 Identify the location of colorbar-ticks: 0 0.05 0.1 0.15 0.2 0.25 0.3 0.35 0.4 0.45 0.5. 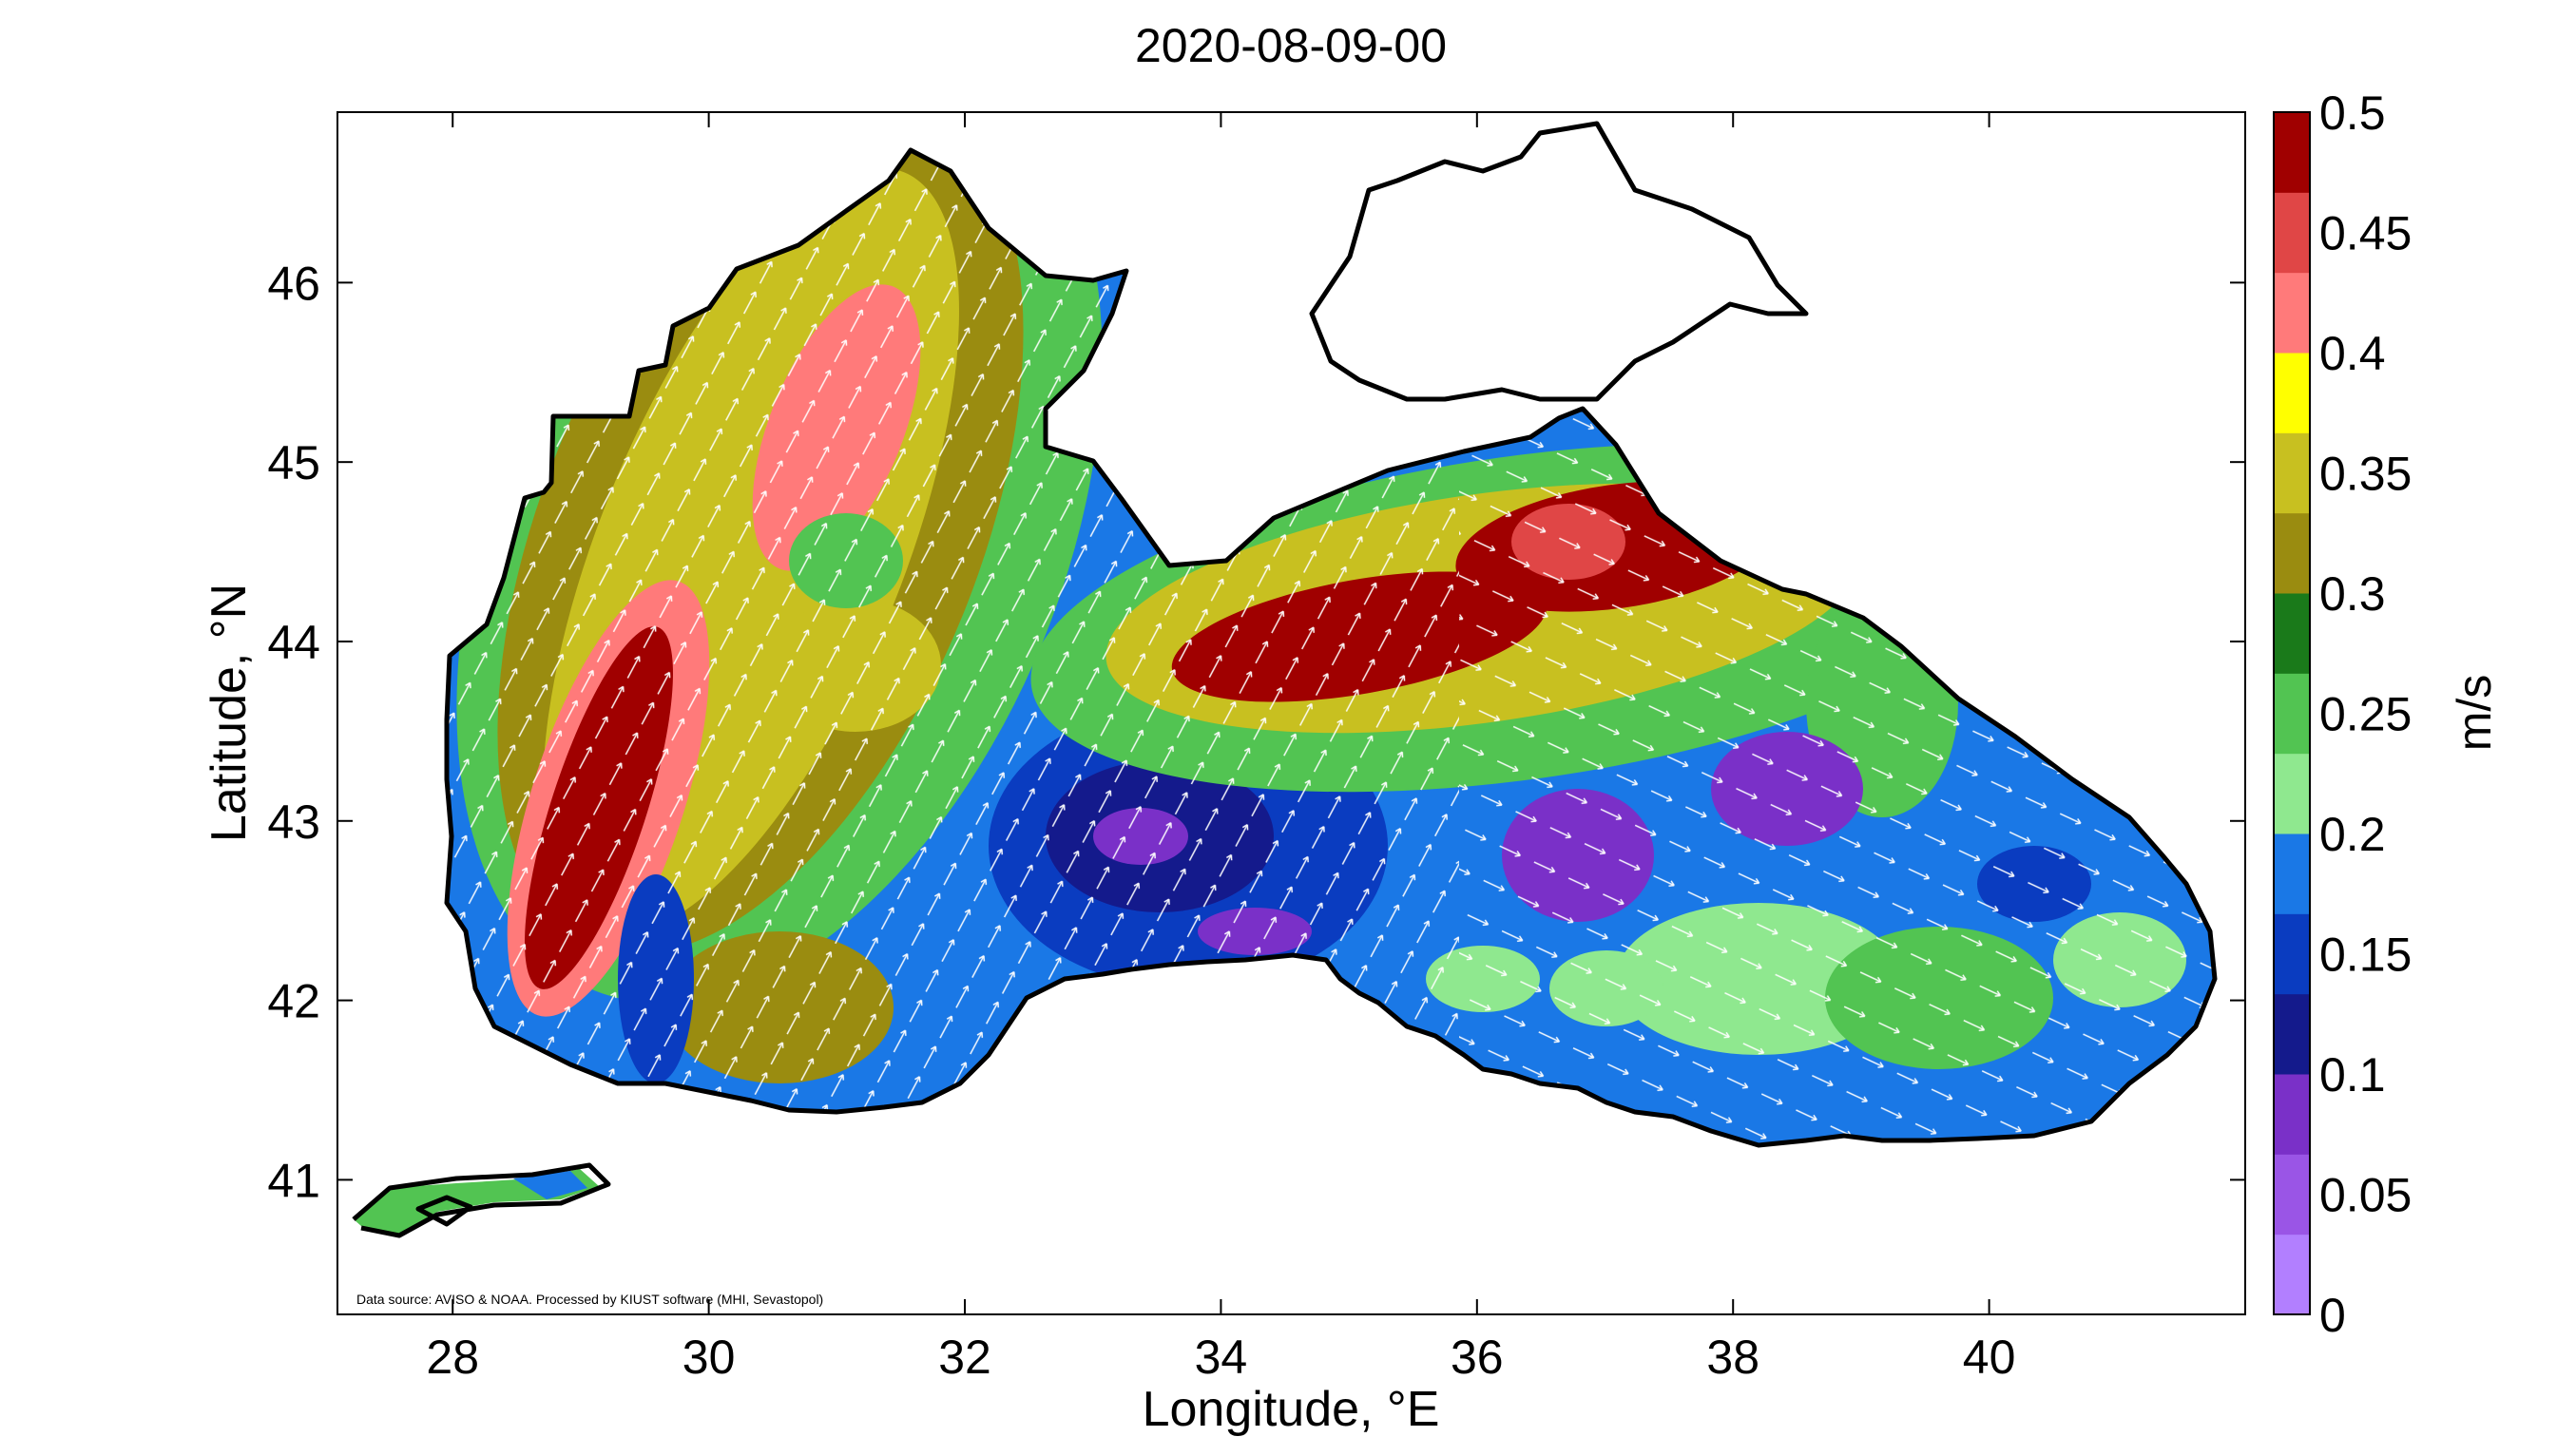
(2365, 714).